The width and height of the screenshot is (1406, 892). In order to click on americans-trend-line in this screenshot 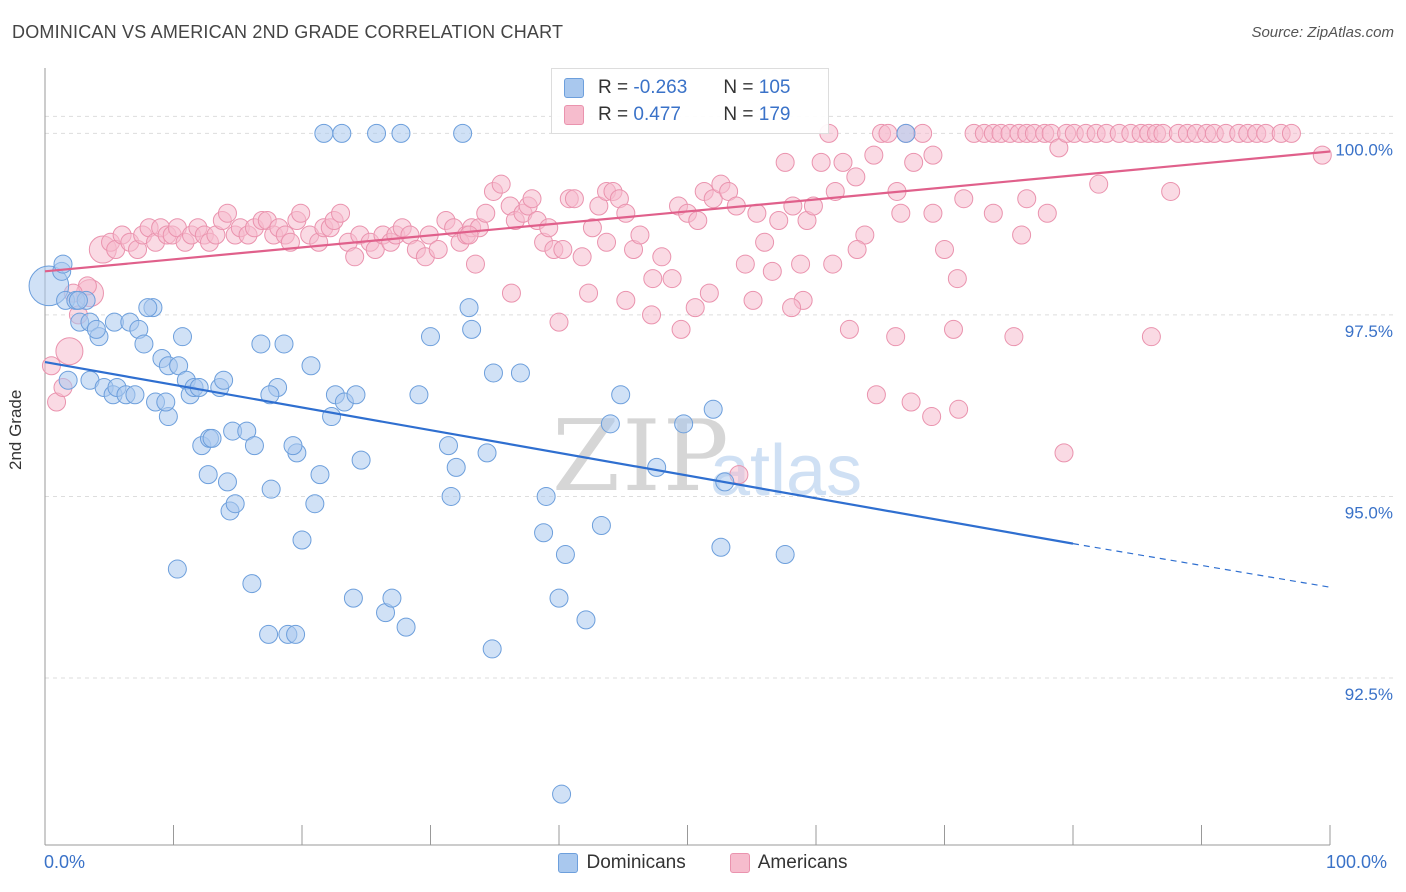, I will do `click(687, 211)`.